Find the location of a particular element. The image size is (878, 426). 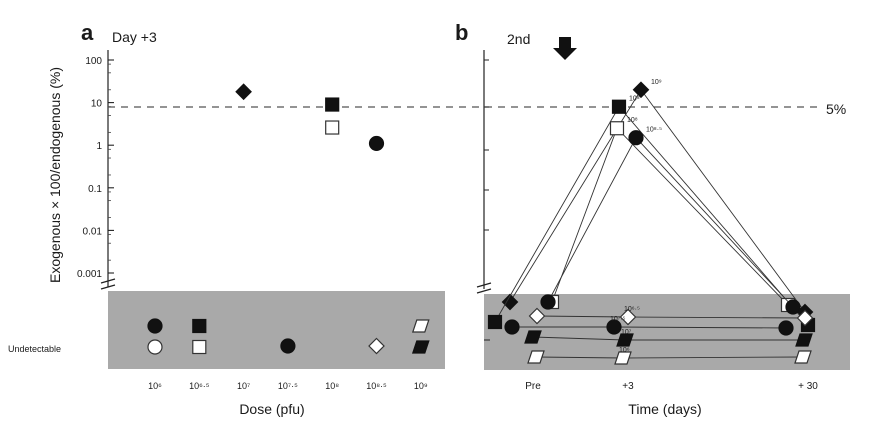

x-tick-label: 10⁸·⁵ is located at coordinates (376, 386).